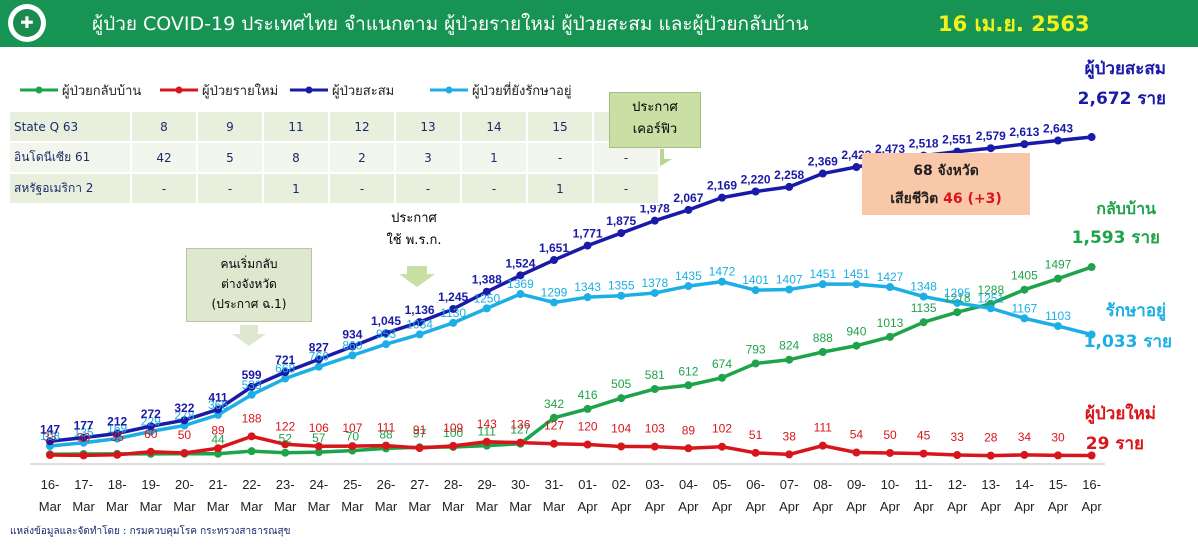  What do you see at coordinates (520, 495) in the screenshot?
I see `x-tick-label: 30-Mar` at bounding box center [520, 495].